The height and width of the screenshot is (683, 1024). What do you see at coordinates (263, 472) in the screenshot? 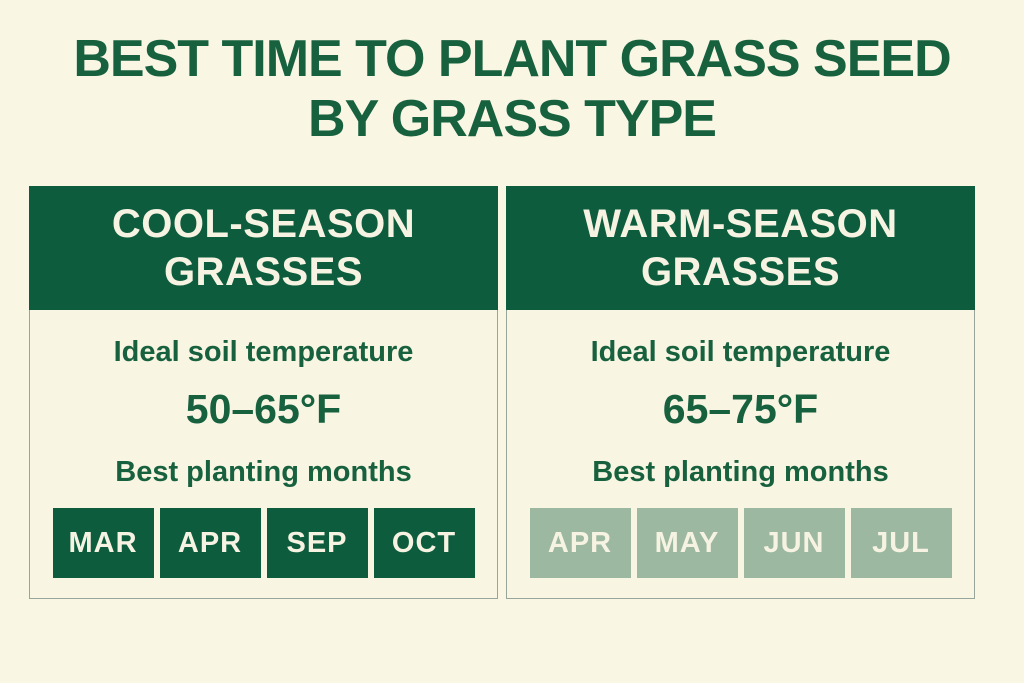
I see `cool-months-label: Best planting months` at bounding box center [263, 472].